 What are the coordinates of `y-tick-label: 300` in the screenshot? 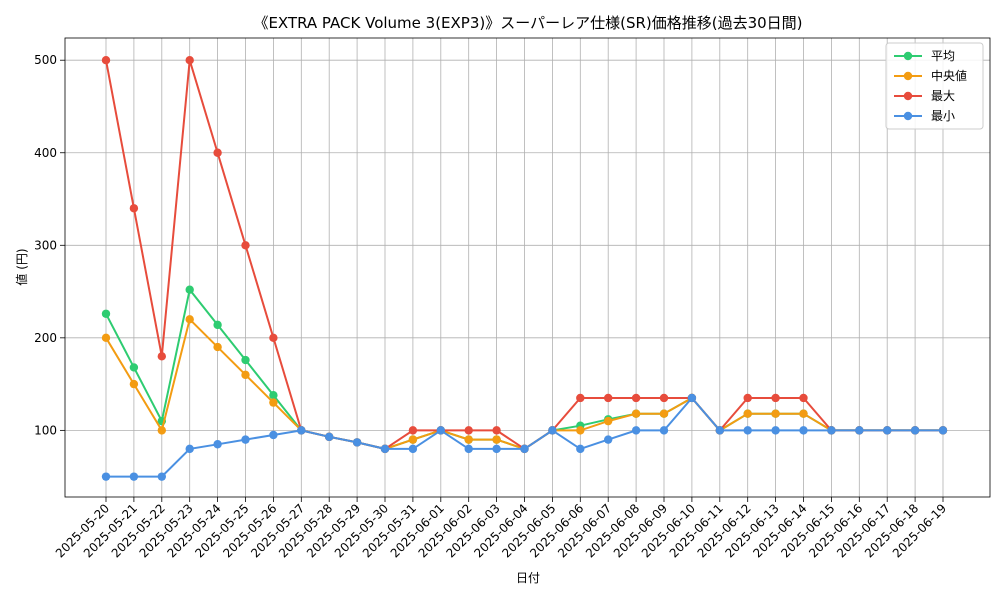 It's located at (45, 245).